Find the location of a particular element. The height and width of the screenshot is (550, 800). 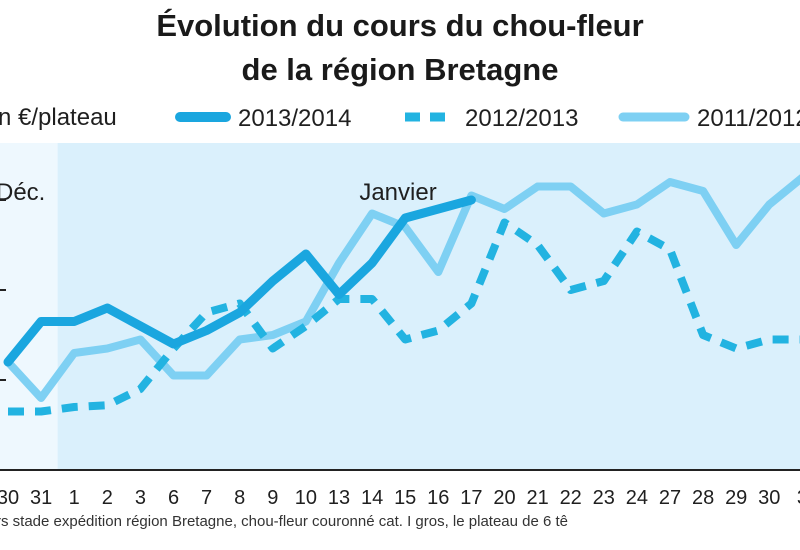

x-tick-label: 10 is located at coordinates (306, 498).